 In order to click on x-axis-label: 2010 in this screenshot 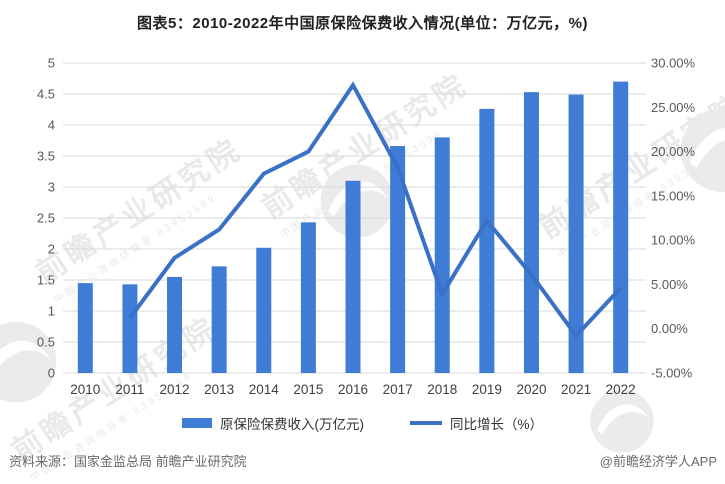, I will do `click(85, 389)`.